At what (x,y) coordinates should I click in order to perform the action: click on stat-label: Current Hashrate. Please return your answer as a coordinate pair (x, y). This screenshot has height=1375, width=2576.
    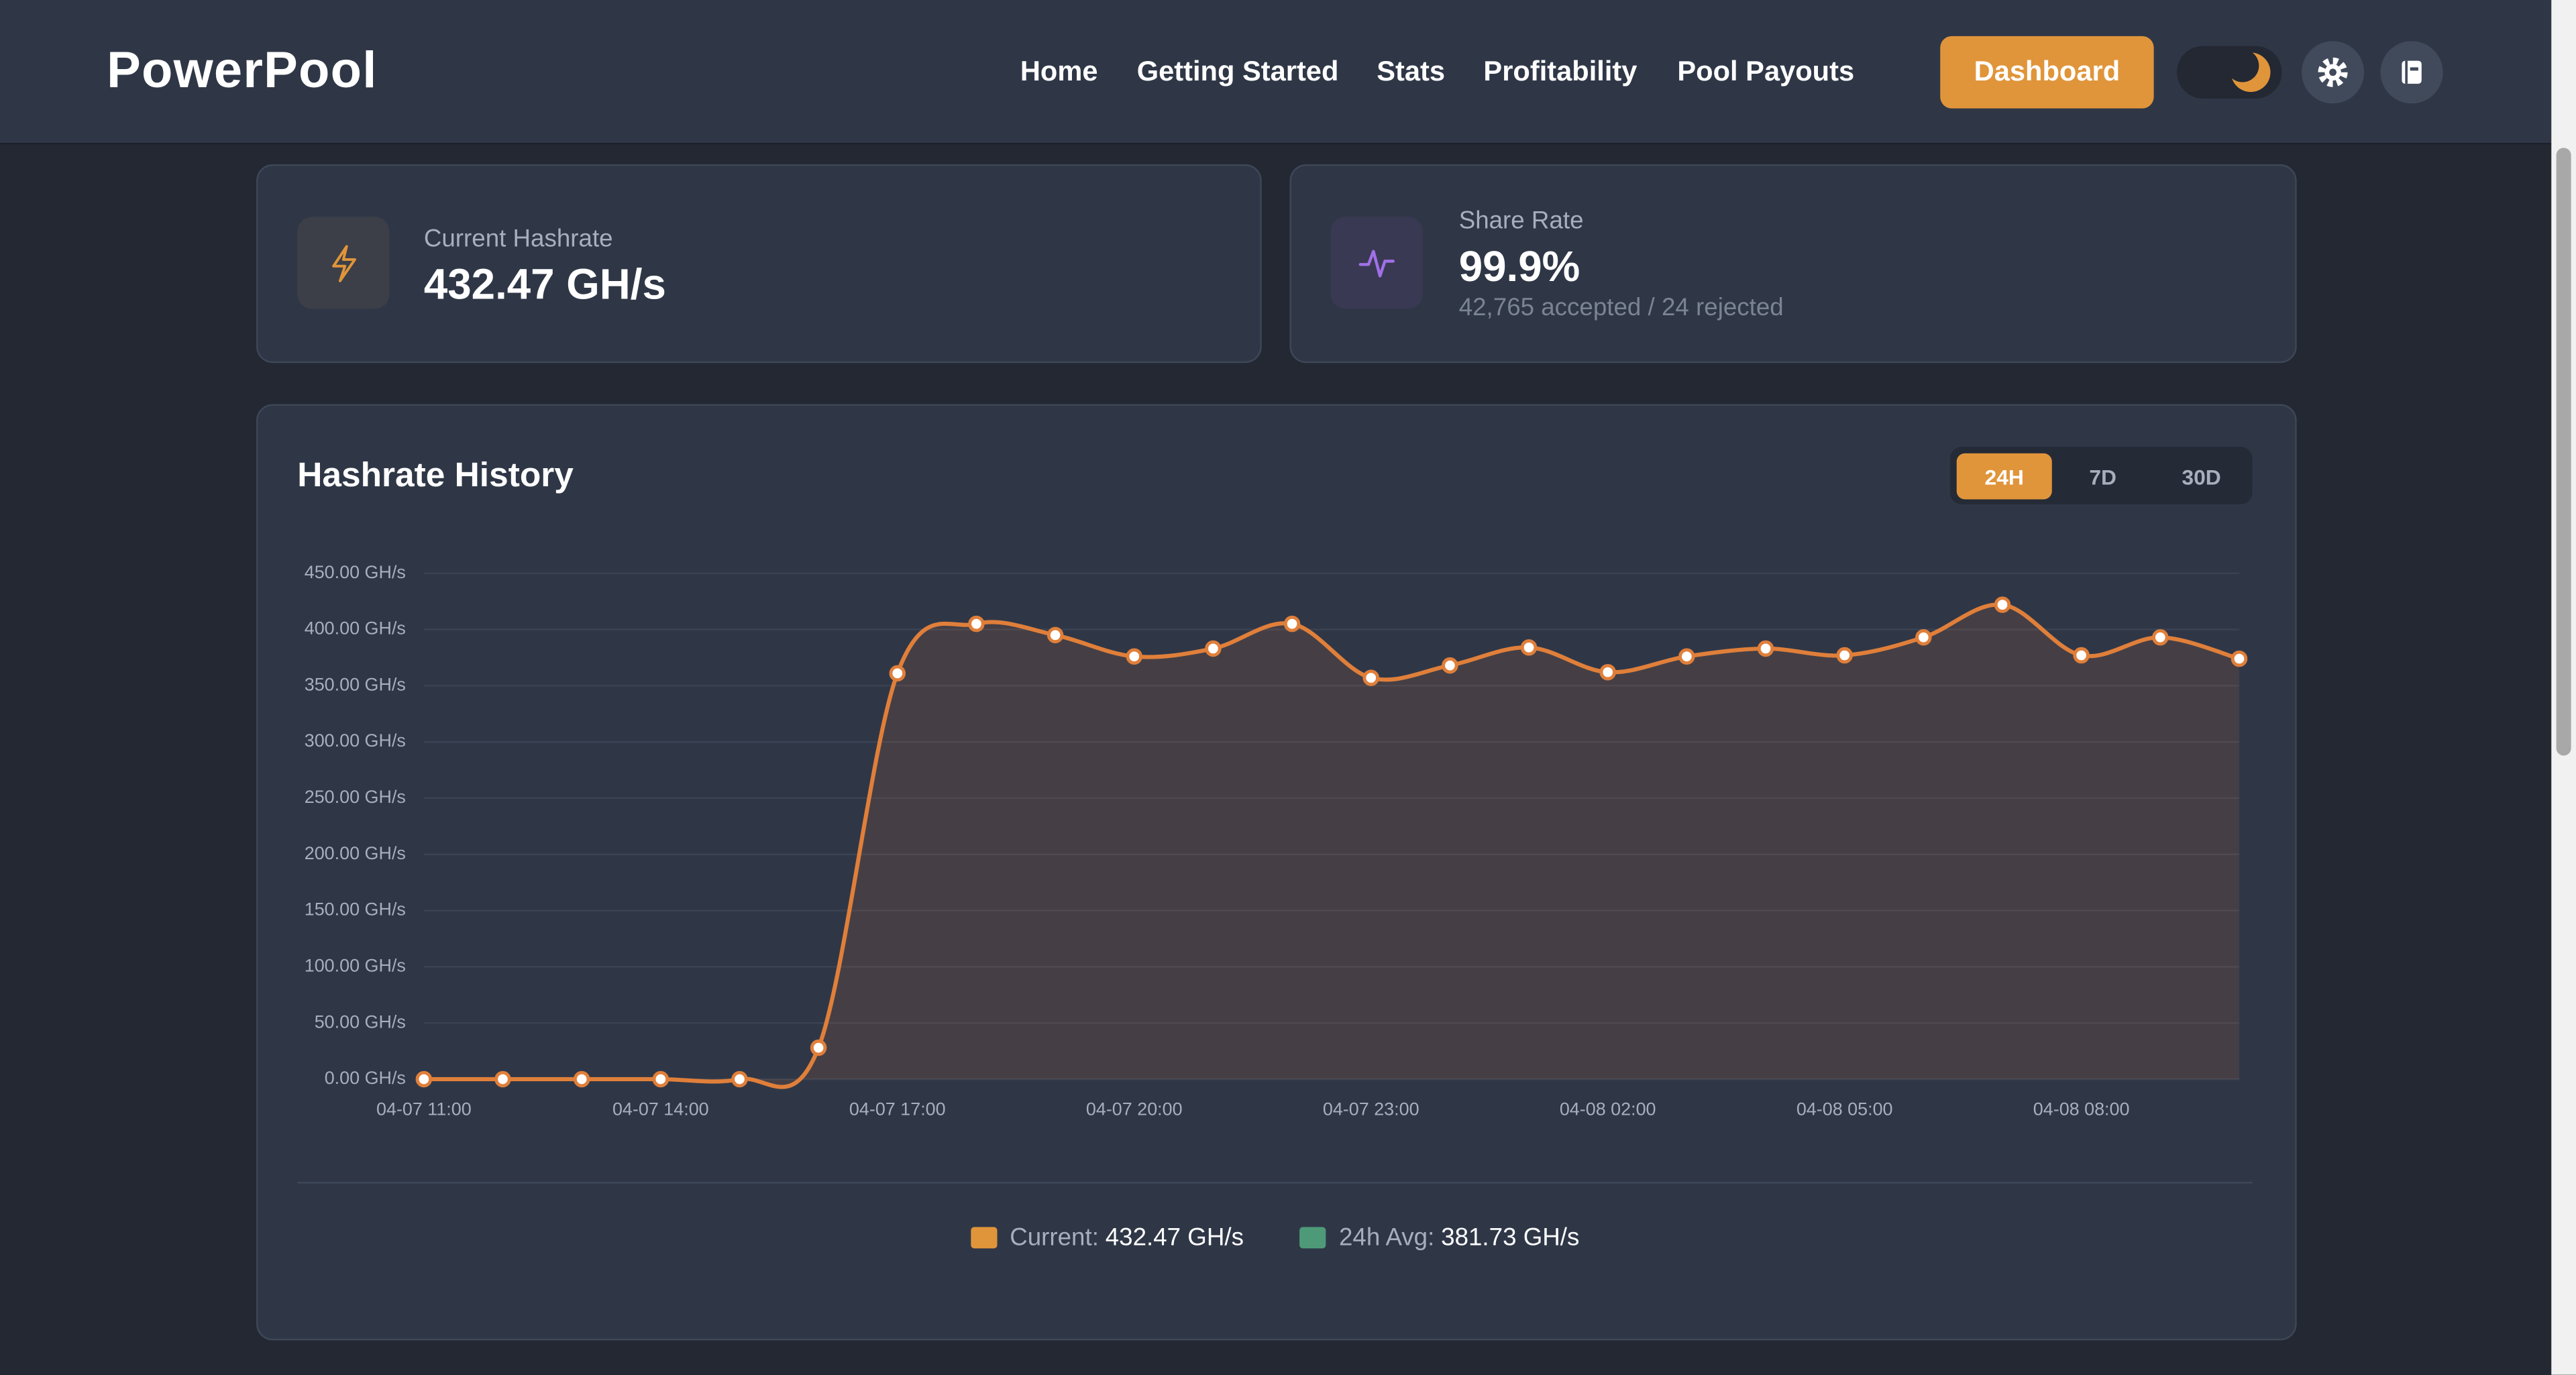
    Looking at the image, I should click on (518, 239).